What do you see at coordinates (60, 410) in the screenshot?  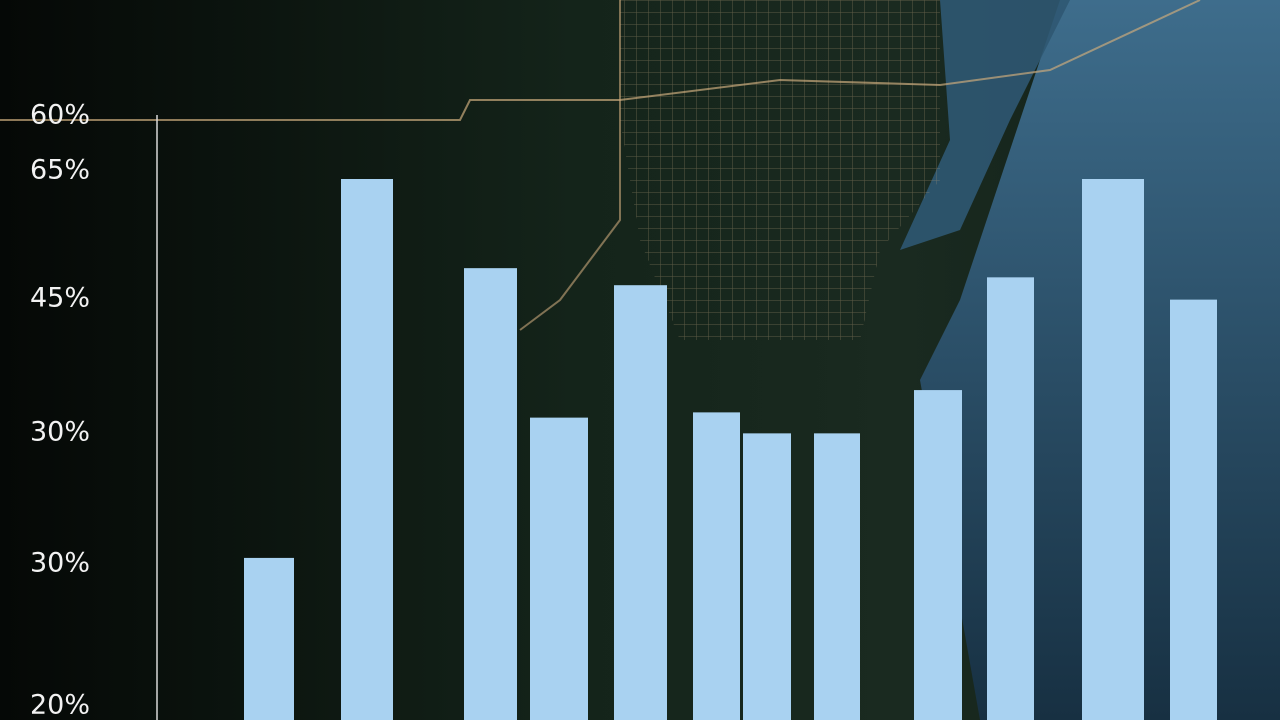 I see `y-labels: 60% 65% 45% 30% 30% 20%` at bounding box center [60, 410].